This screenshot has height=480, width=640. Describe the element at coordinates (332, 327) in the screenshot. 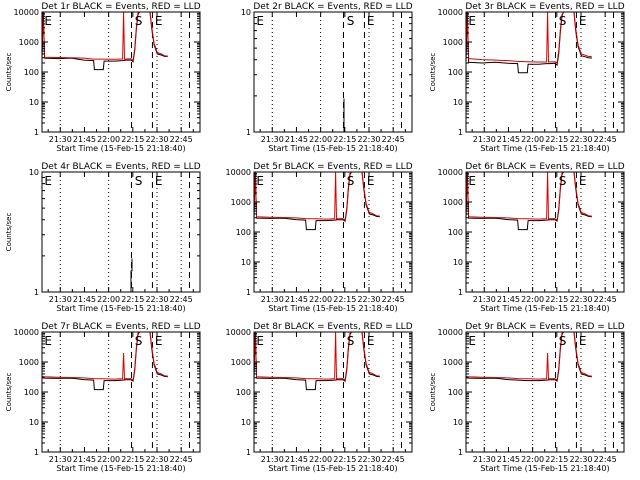

I see `panel-title: Det 8r BLACK = Events, RED = LLD` at that location.